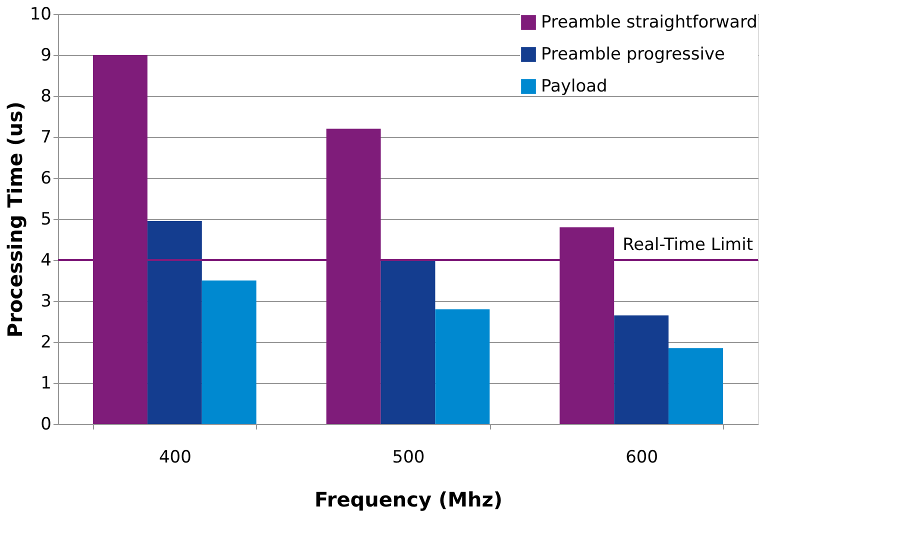  What do you see at coordinates (46, 178) in the screenshot?
I see `y-tick-label: 6` at bounding box center [46, 178].